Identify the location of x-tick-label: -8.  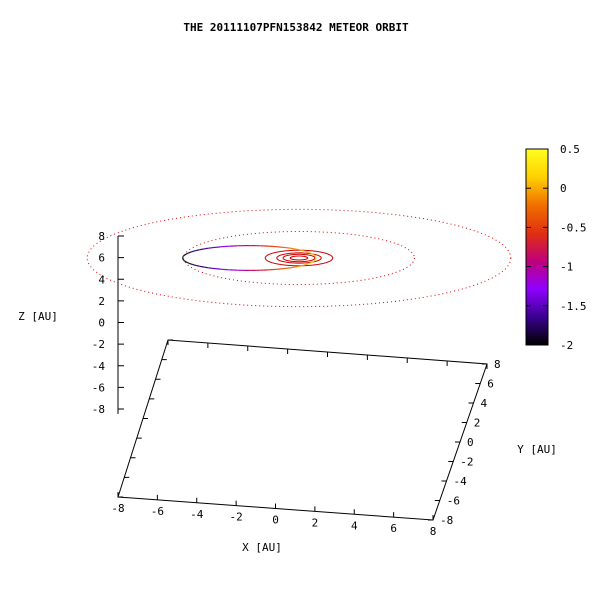
(117, 508).